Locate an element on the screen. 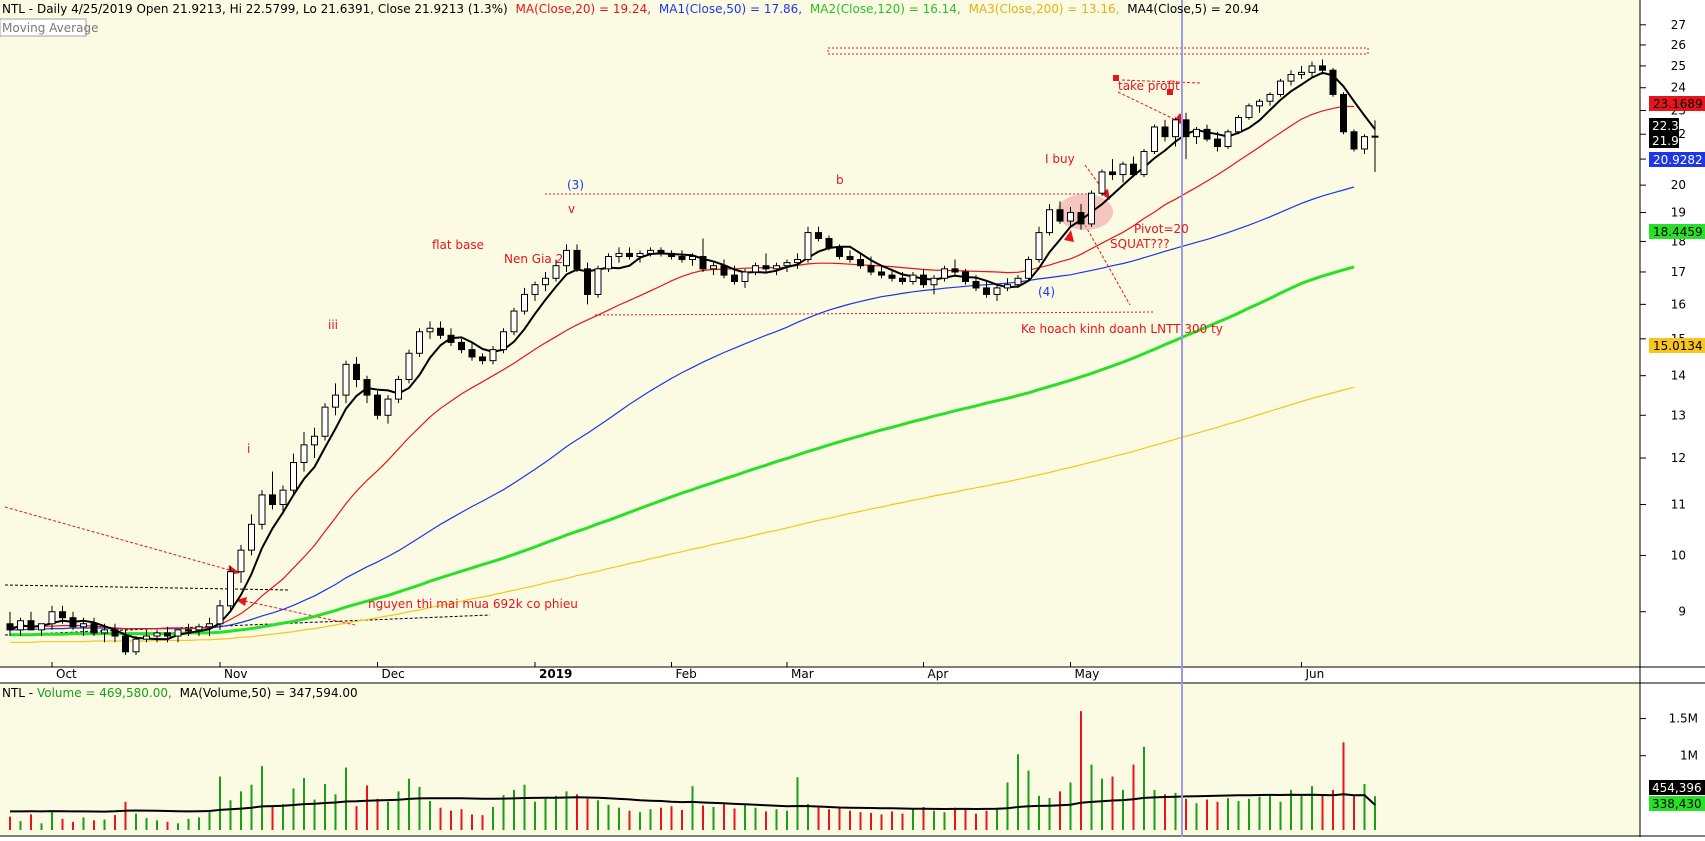 This screenshot has width=1705, height=841. close-badge is located at coordinates (1664, 140).